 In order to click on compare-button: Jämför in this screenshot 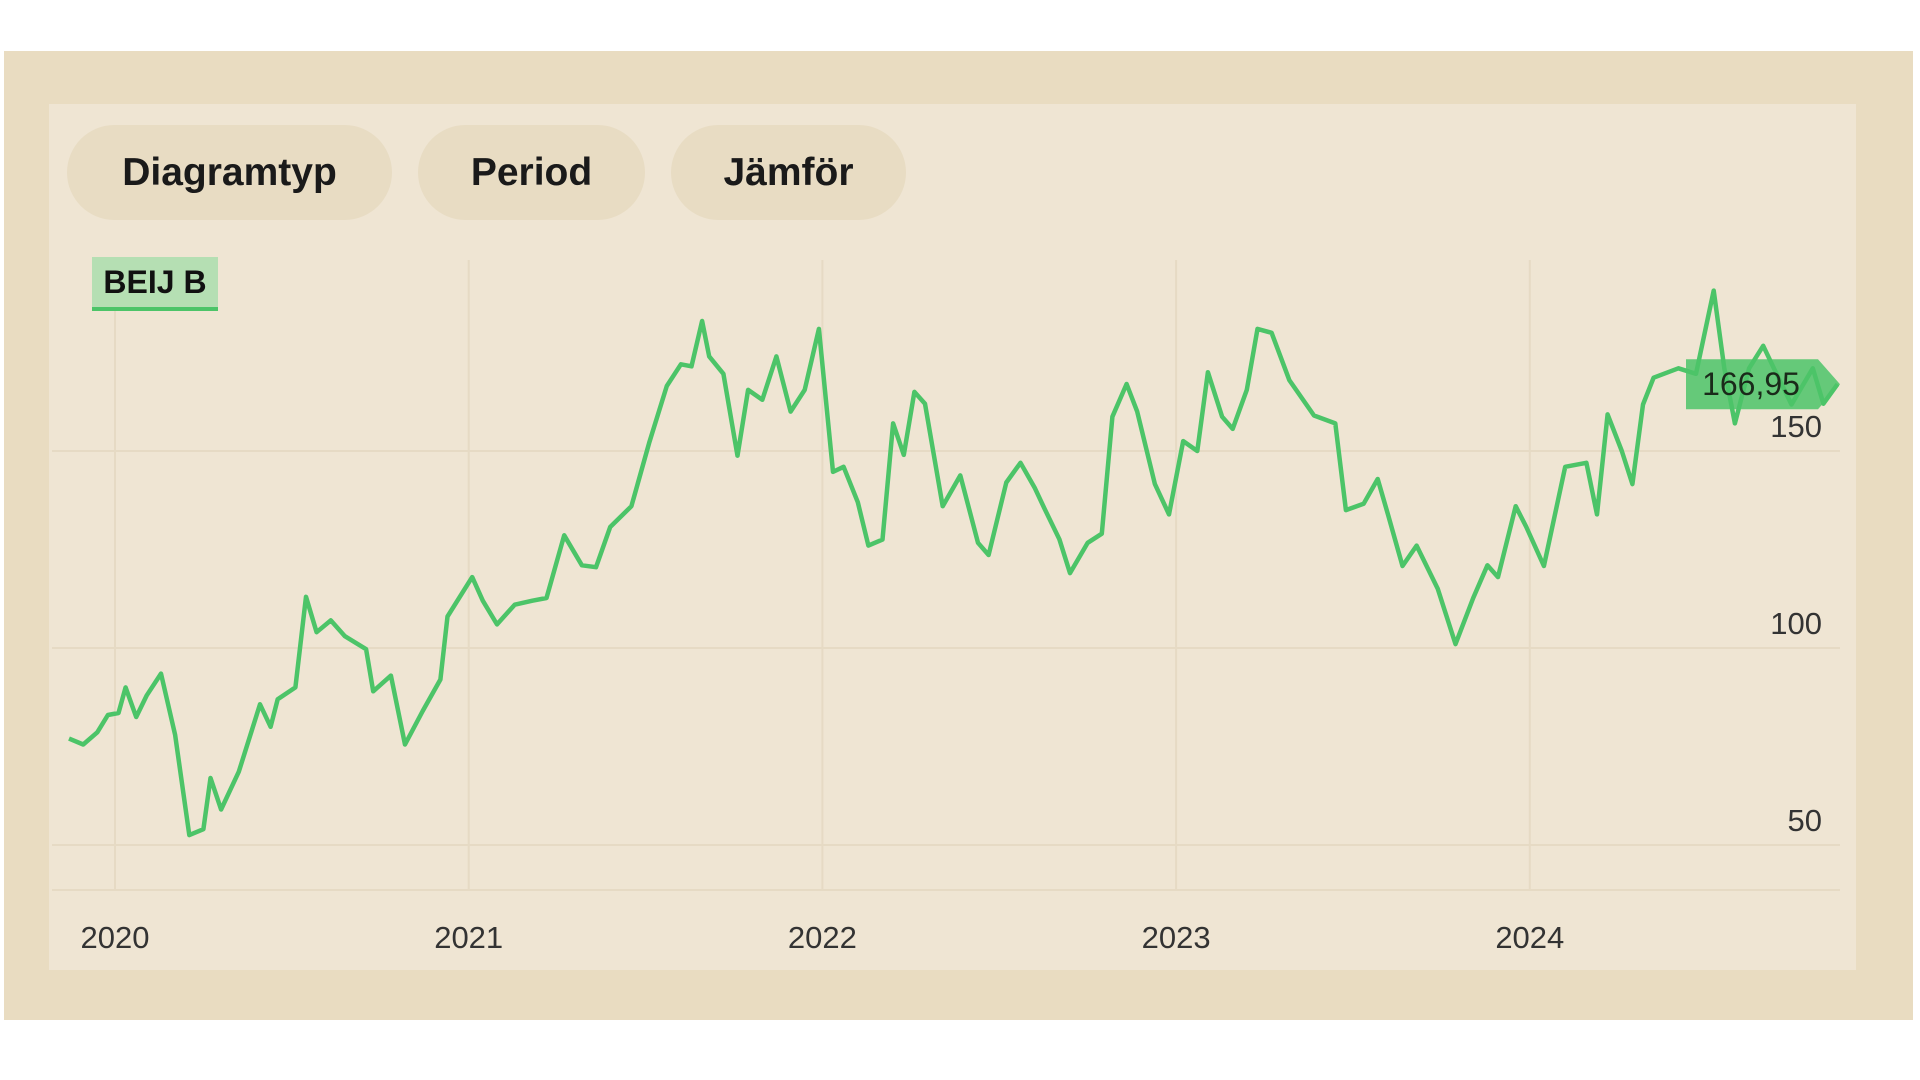, I will do `click(788, 172)`.